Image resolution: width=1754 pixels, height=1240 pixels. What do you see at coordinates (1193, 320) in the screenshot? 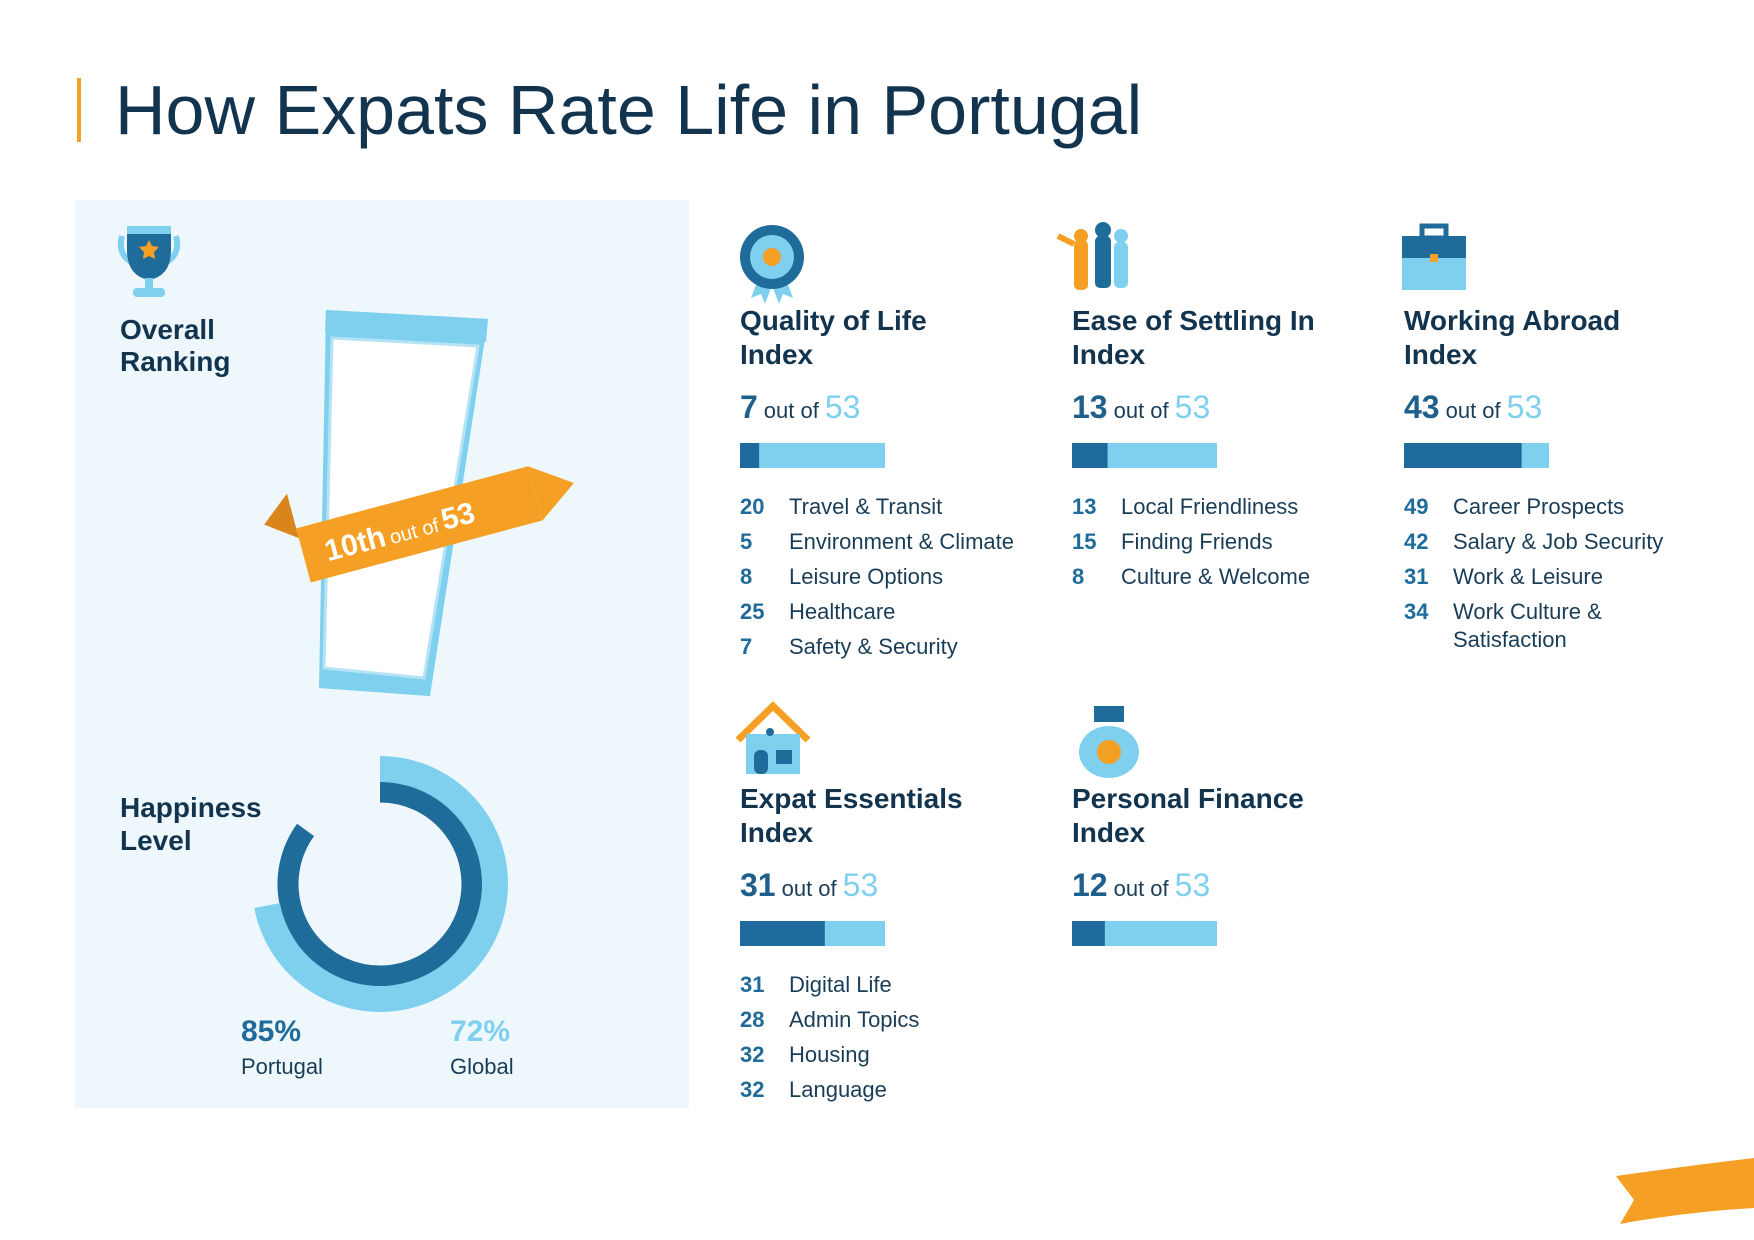
I see `index-title: Ease of Settling In` at bounding box center [1193, 320].